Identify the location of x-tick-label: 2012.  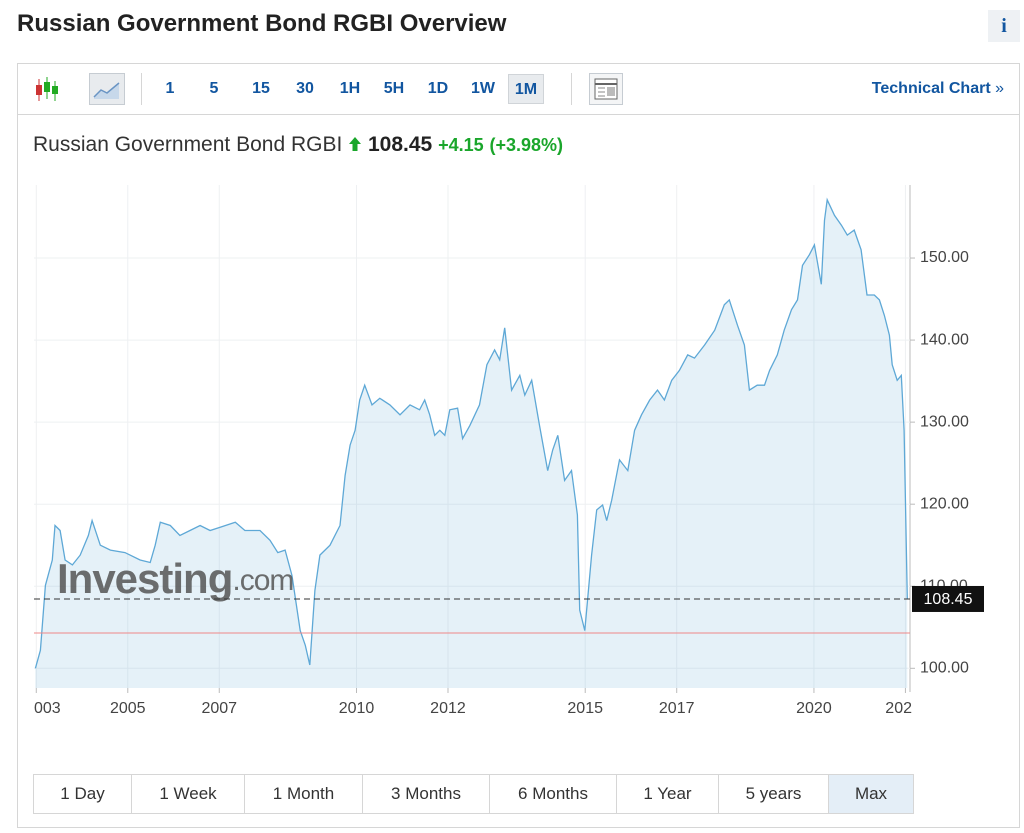
(448, 708).